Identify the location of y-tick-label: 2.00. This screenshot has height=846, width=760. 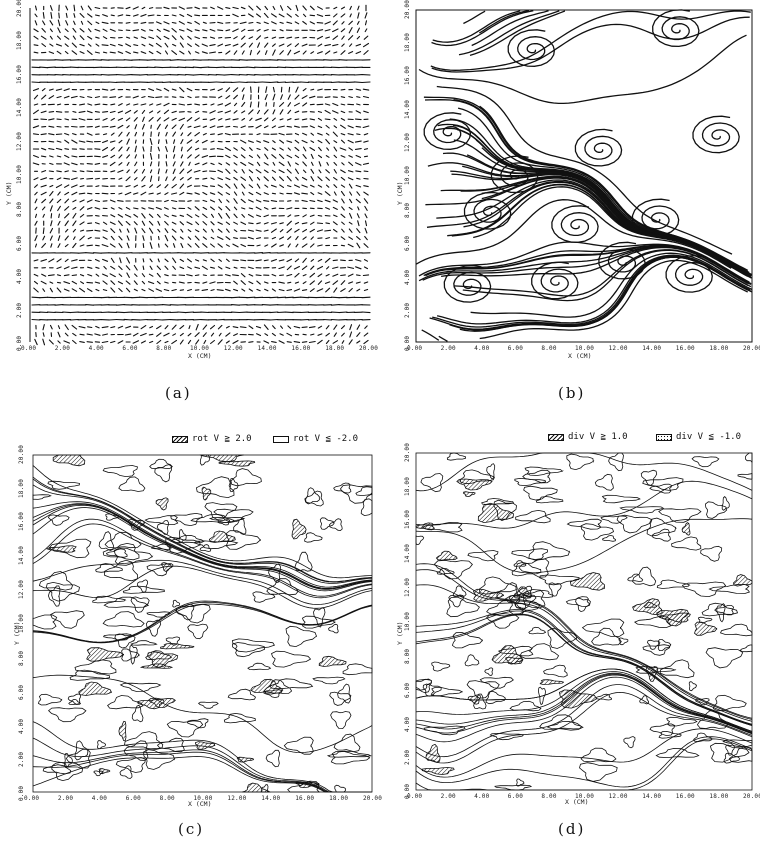
(21, 760).